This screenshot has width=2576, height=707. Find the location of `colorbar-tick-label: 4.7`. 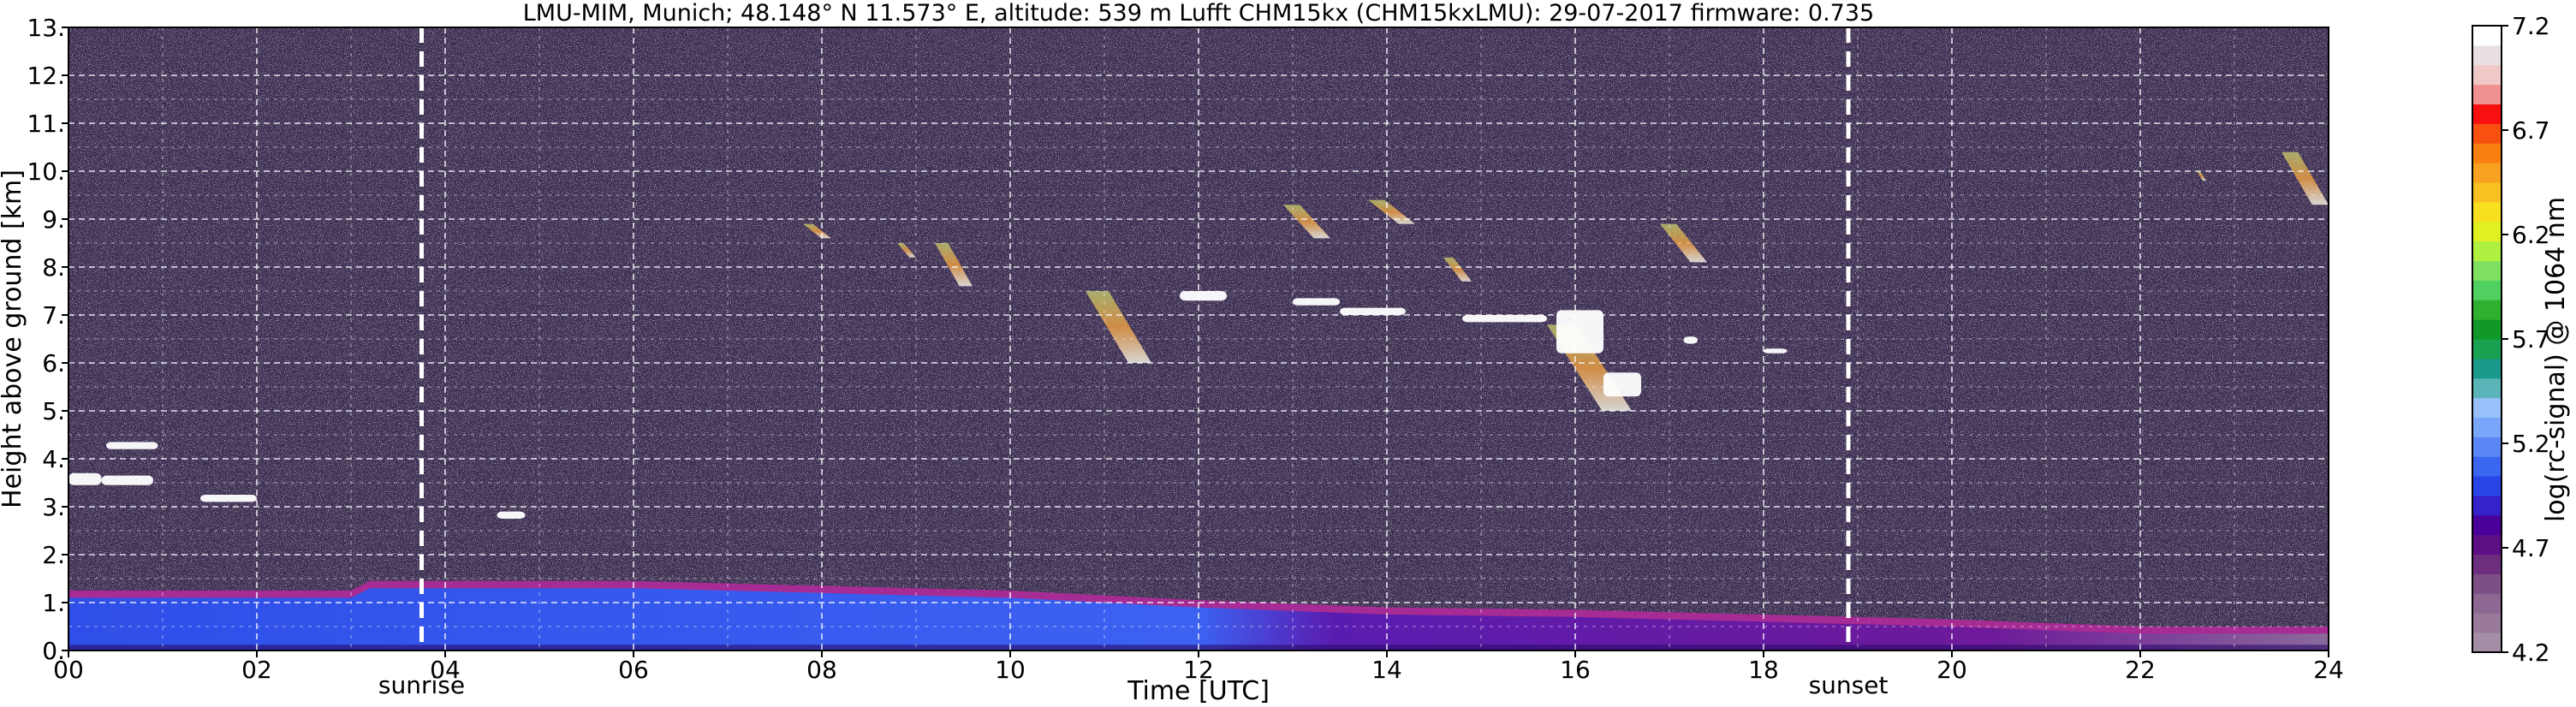

colorbar-tick-label: 4.7 is located at coordinates (2531, 548).